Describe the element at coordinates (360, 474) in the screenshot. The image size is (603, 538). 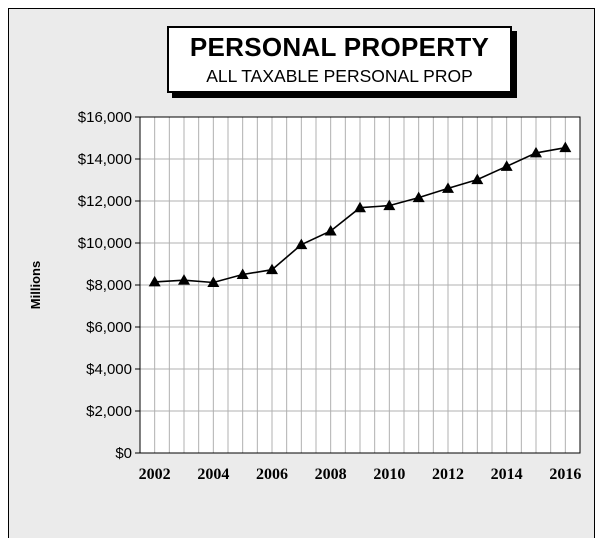
I see `x-axis-ticks: 2002 2004 2006 2008 2010 2012 2014 2016` at that location.